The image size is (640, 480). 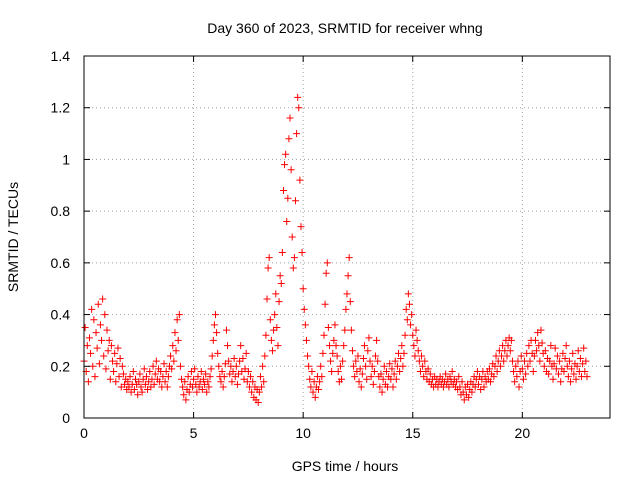 What do you see at coordinates (61, 108) in the screenshot?
I see `y-tick-label: 1.2` at bounding box center [61, 108].